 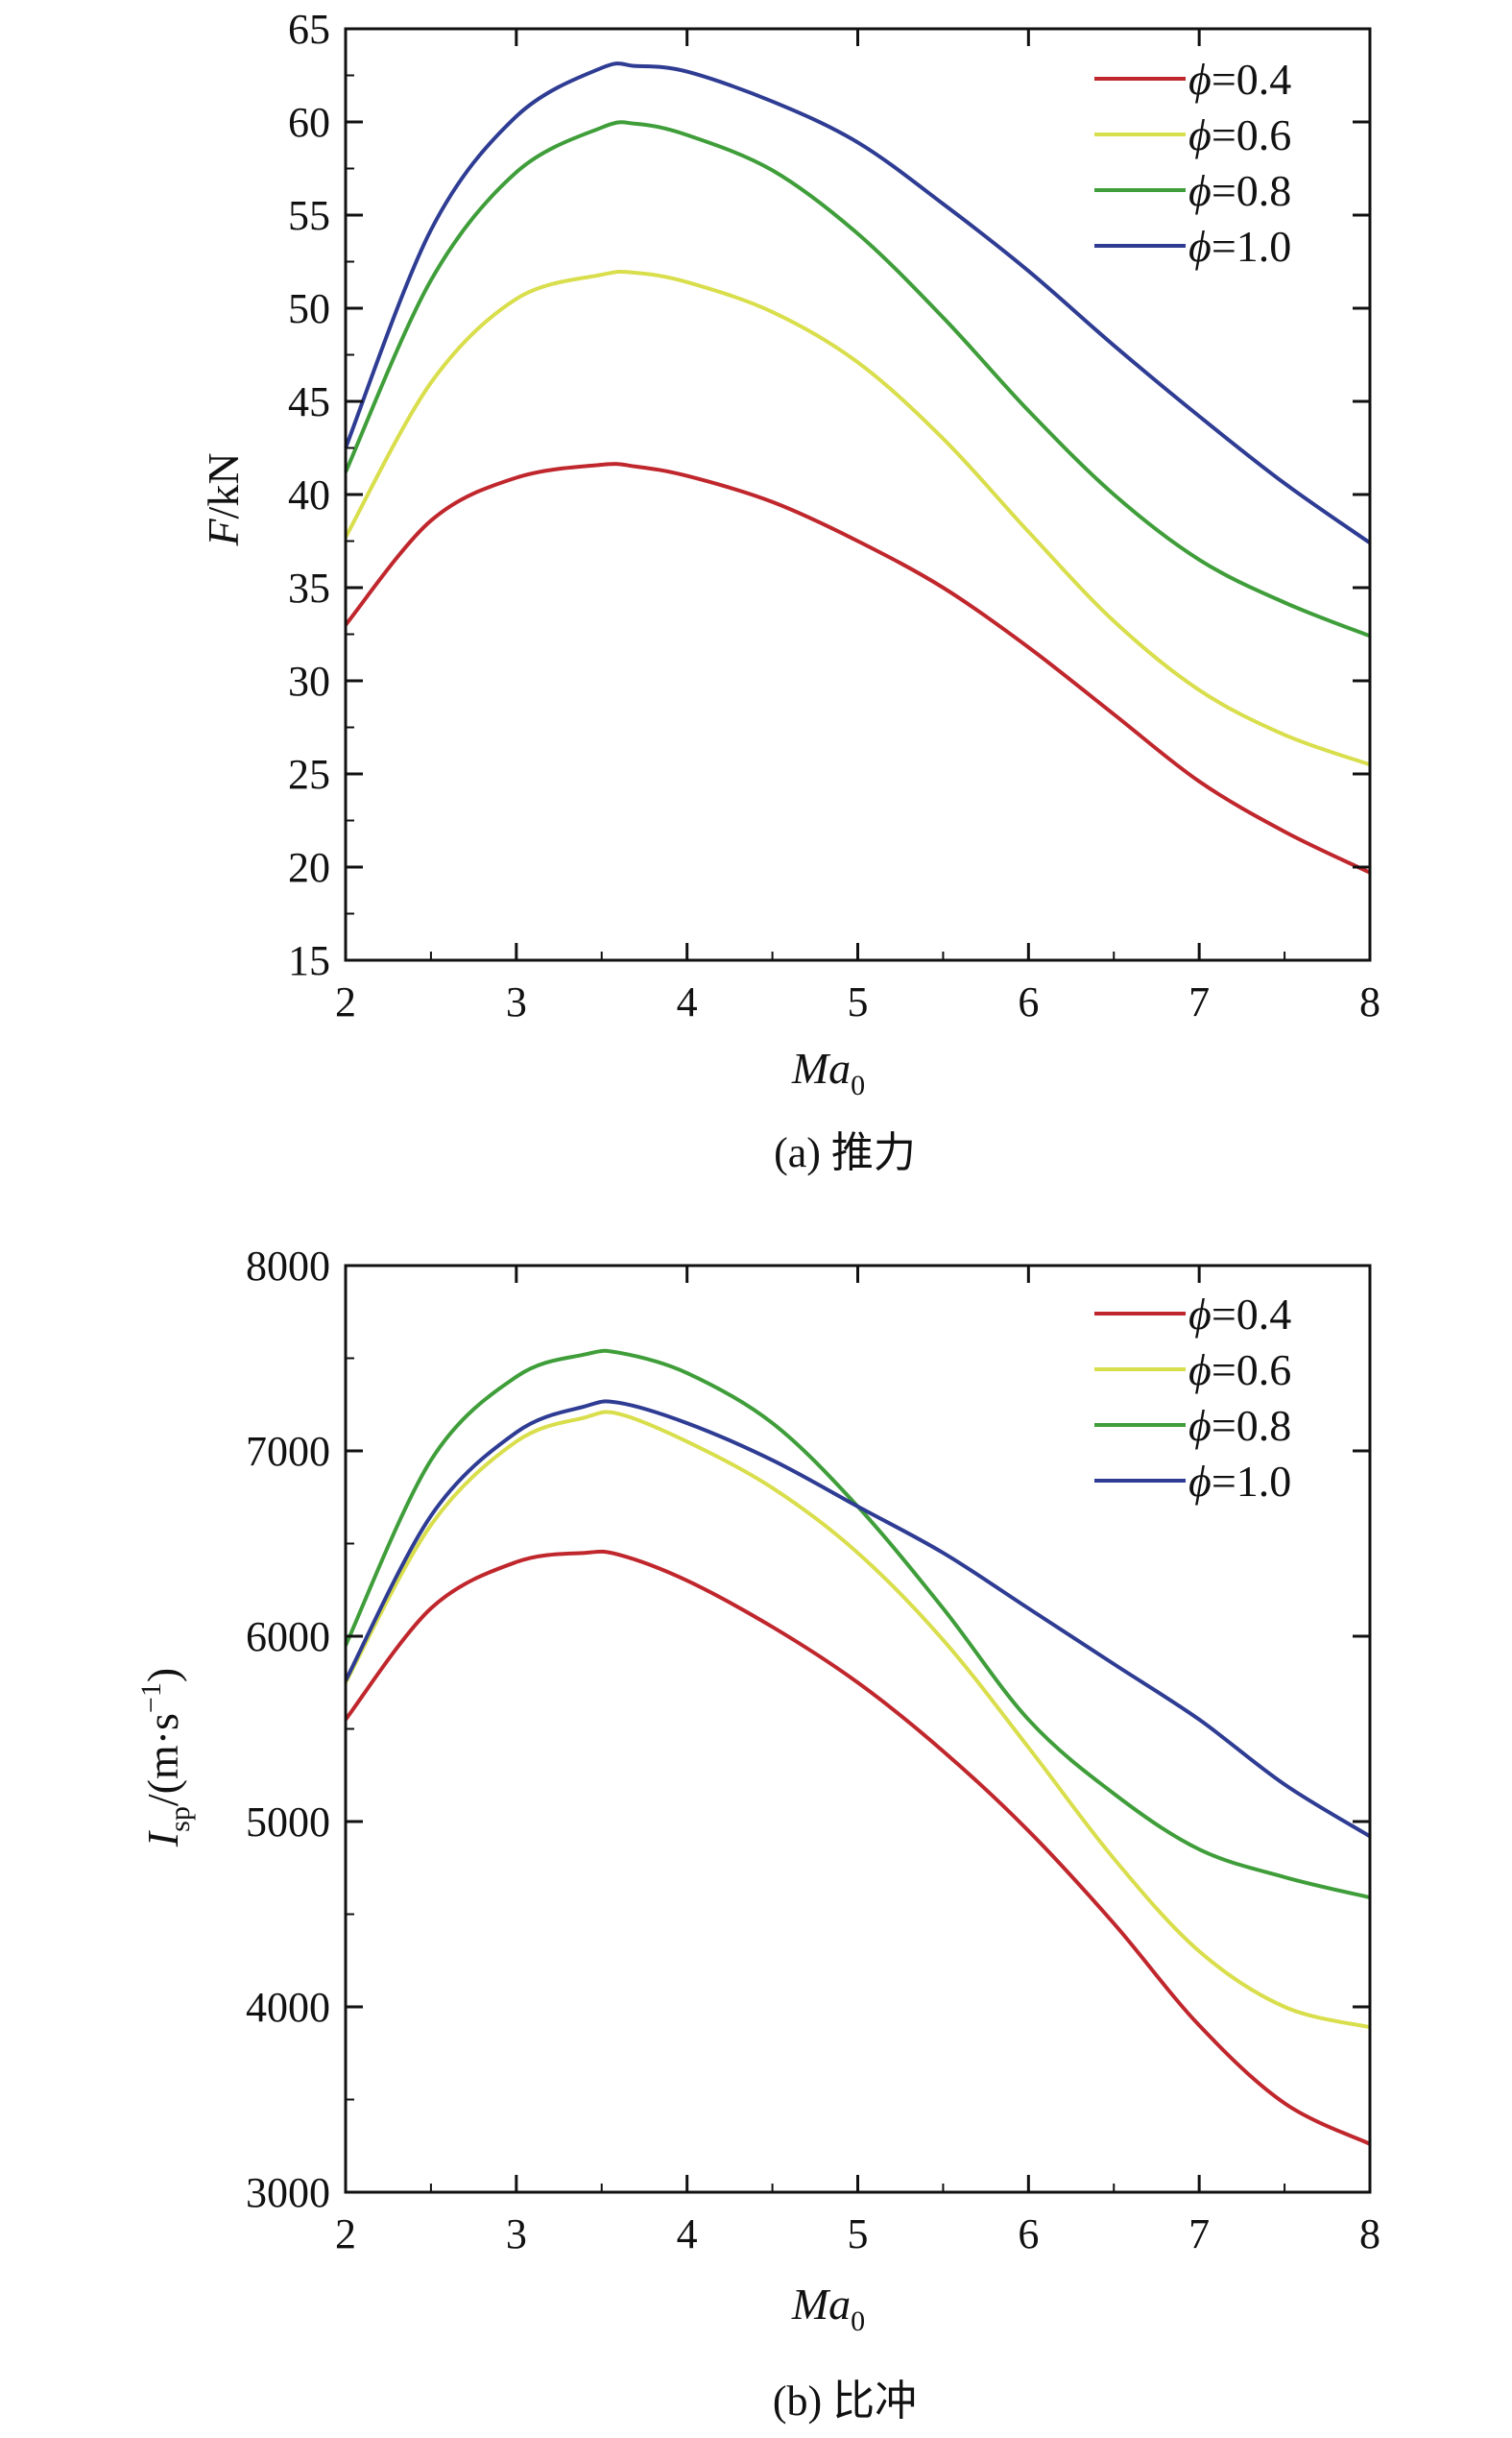 I want to click on thrust-y-tick-label: 40, so click(x=309, y=495).